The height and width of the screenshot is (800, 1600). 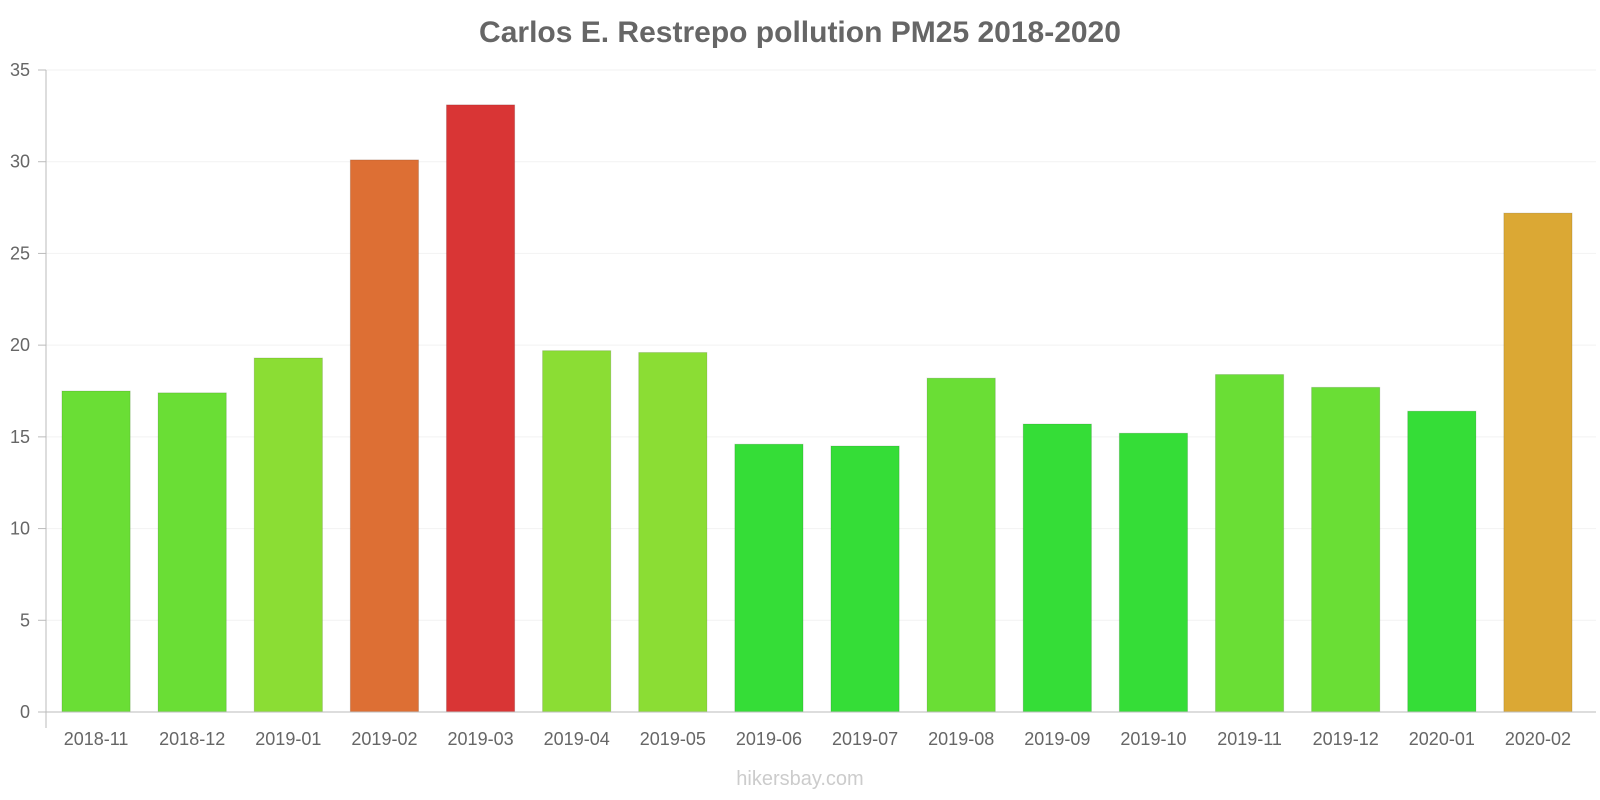 I want to click on x-tick-label: 2019-01, so click(x=288, y=739).